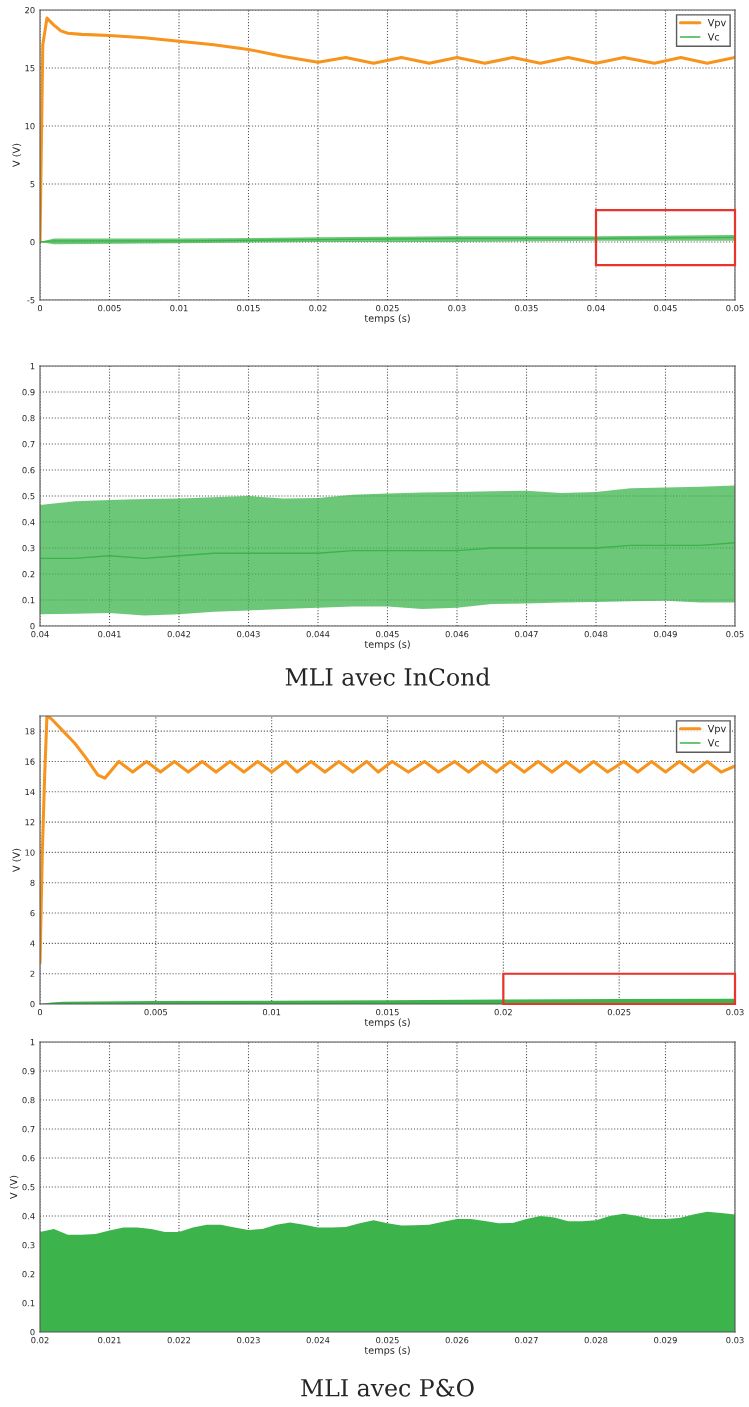  What do you see at coordinates (109, 634) in the screenshot?
I see `x-tick-label: 0.041` at bounding box center [109, 634].